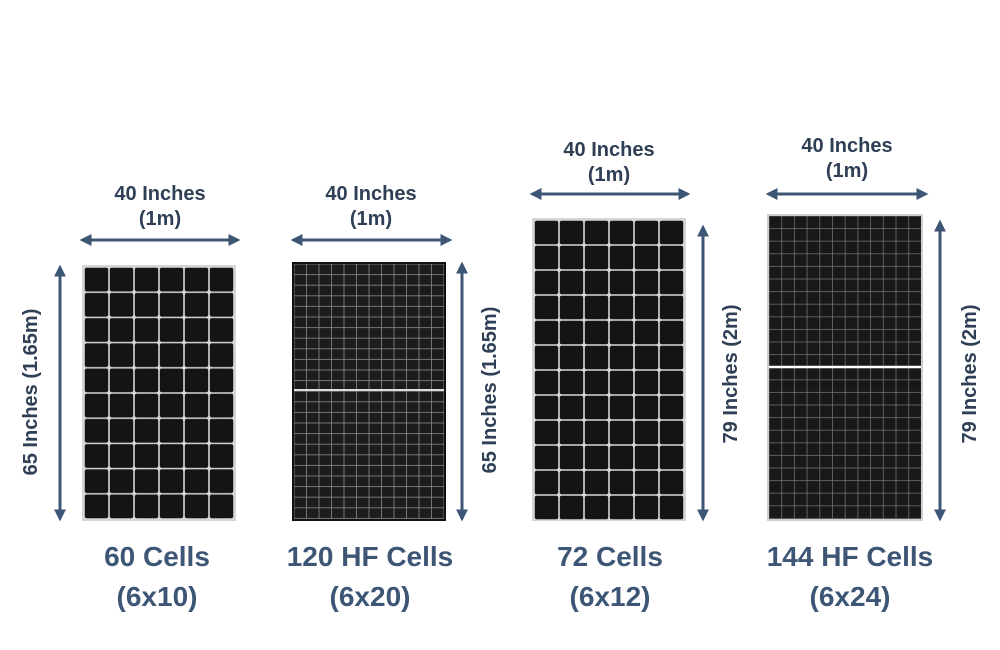 This screenshot has height=650, width=1000. What do you see at coordinates (157, 596) in the screenshot?
I see `panel-layout: (6x10)` at bounding box center [157, 596].